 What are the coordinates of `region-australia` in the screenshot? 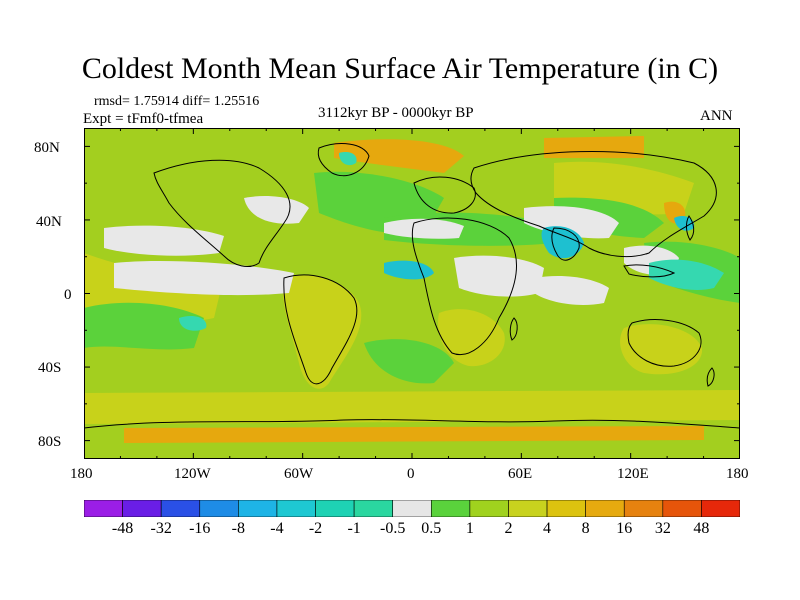 It's located at (661, 349).